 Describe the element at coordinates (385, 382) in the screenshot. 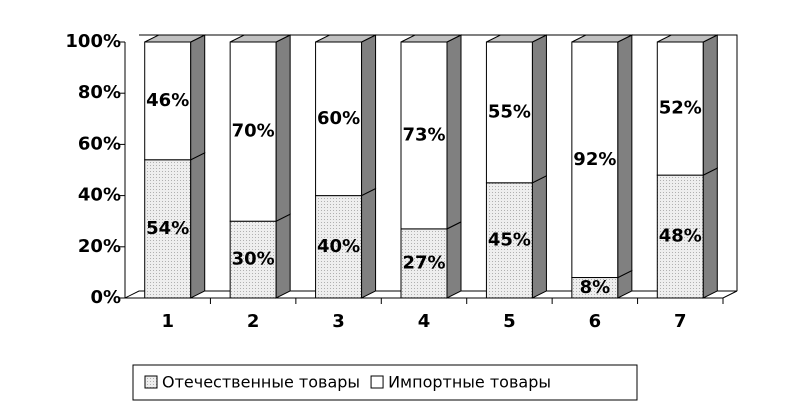

I see `legend` at that location.